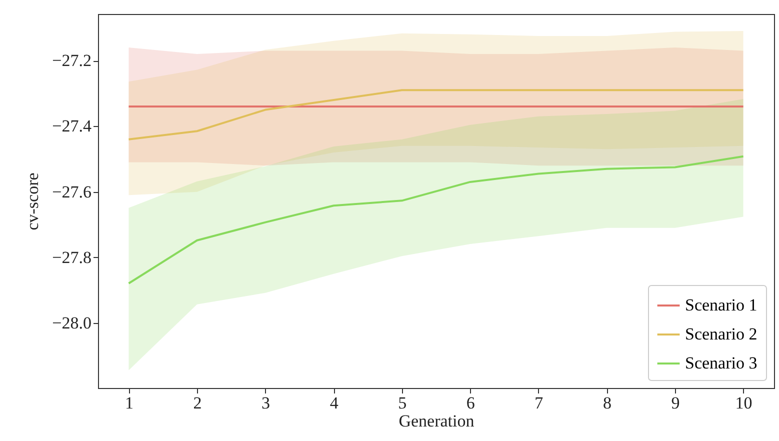 The width and height of the screenshot is (779, 441). What do you see at coordinates (334, 403) in the screenshot?
I see `x-tick-label: 4` at bounding box center [334, 403].